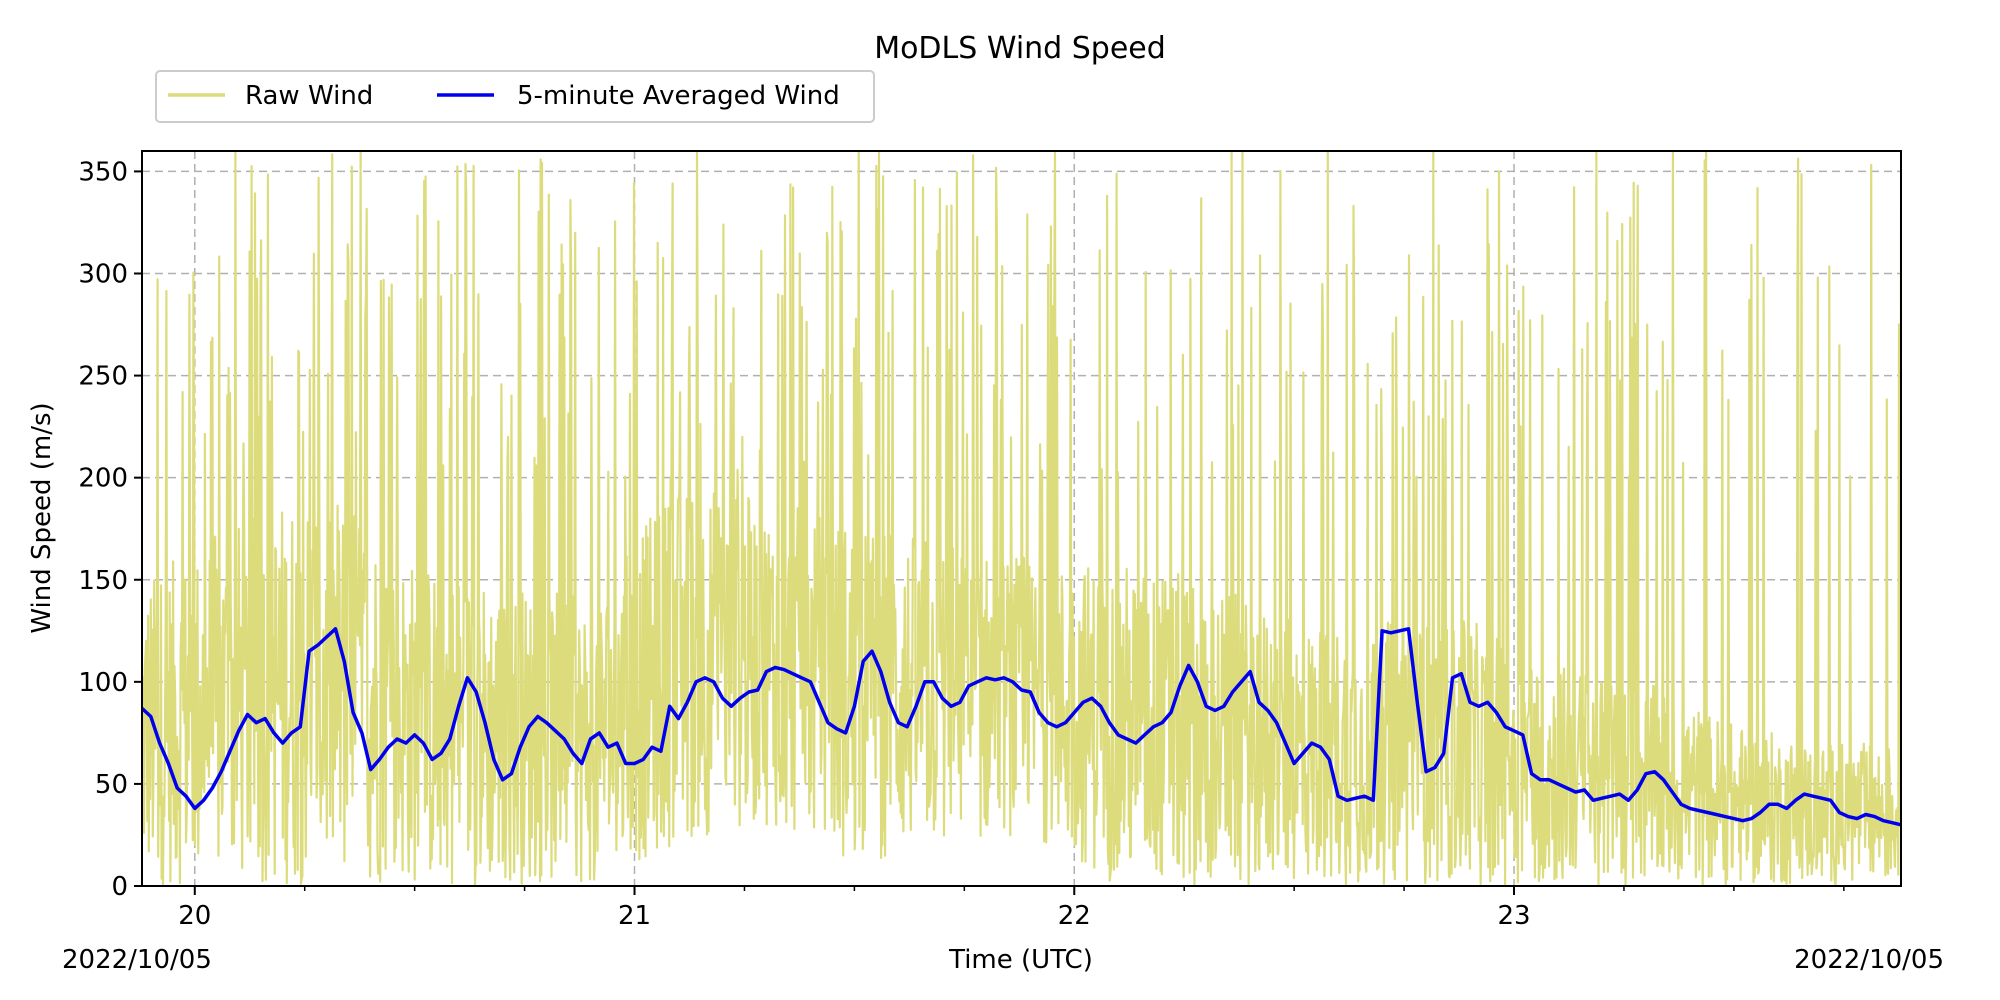 The image size is (2000, 1000). I want to click on legend-label-averaged-wind: 5-minute Averaged Wind, so click(678, 96).